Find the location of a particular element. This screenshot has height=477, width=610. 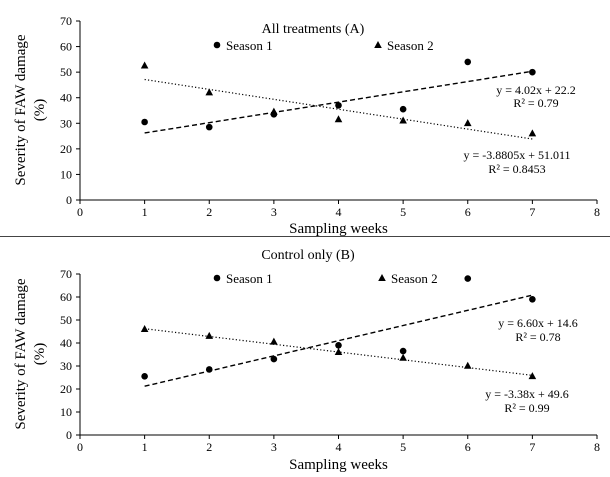

chart-a-x-tick-label: 1 is located at coordinates (145, 212).